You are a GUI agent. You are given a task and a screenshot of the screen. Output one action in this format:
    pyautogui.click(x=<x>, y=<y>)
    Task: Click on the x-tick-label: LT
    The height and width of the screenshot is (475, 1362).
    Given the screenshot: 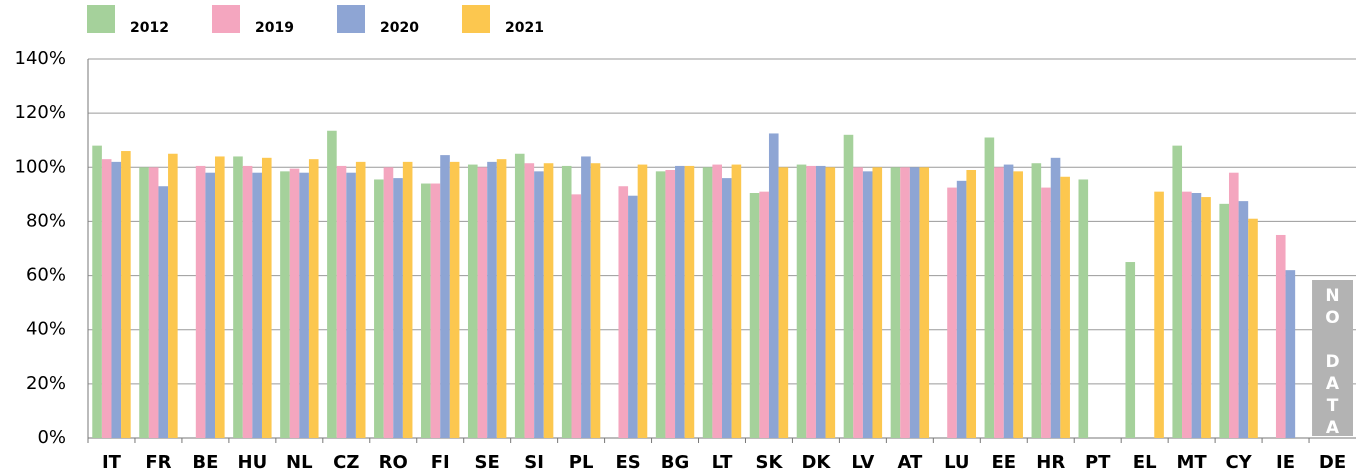 What is the action you would take?
    pyautogui.click(x=722, y=462)
    